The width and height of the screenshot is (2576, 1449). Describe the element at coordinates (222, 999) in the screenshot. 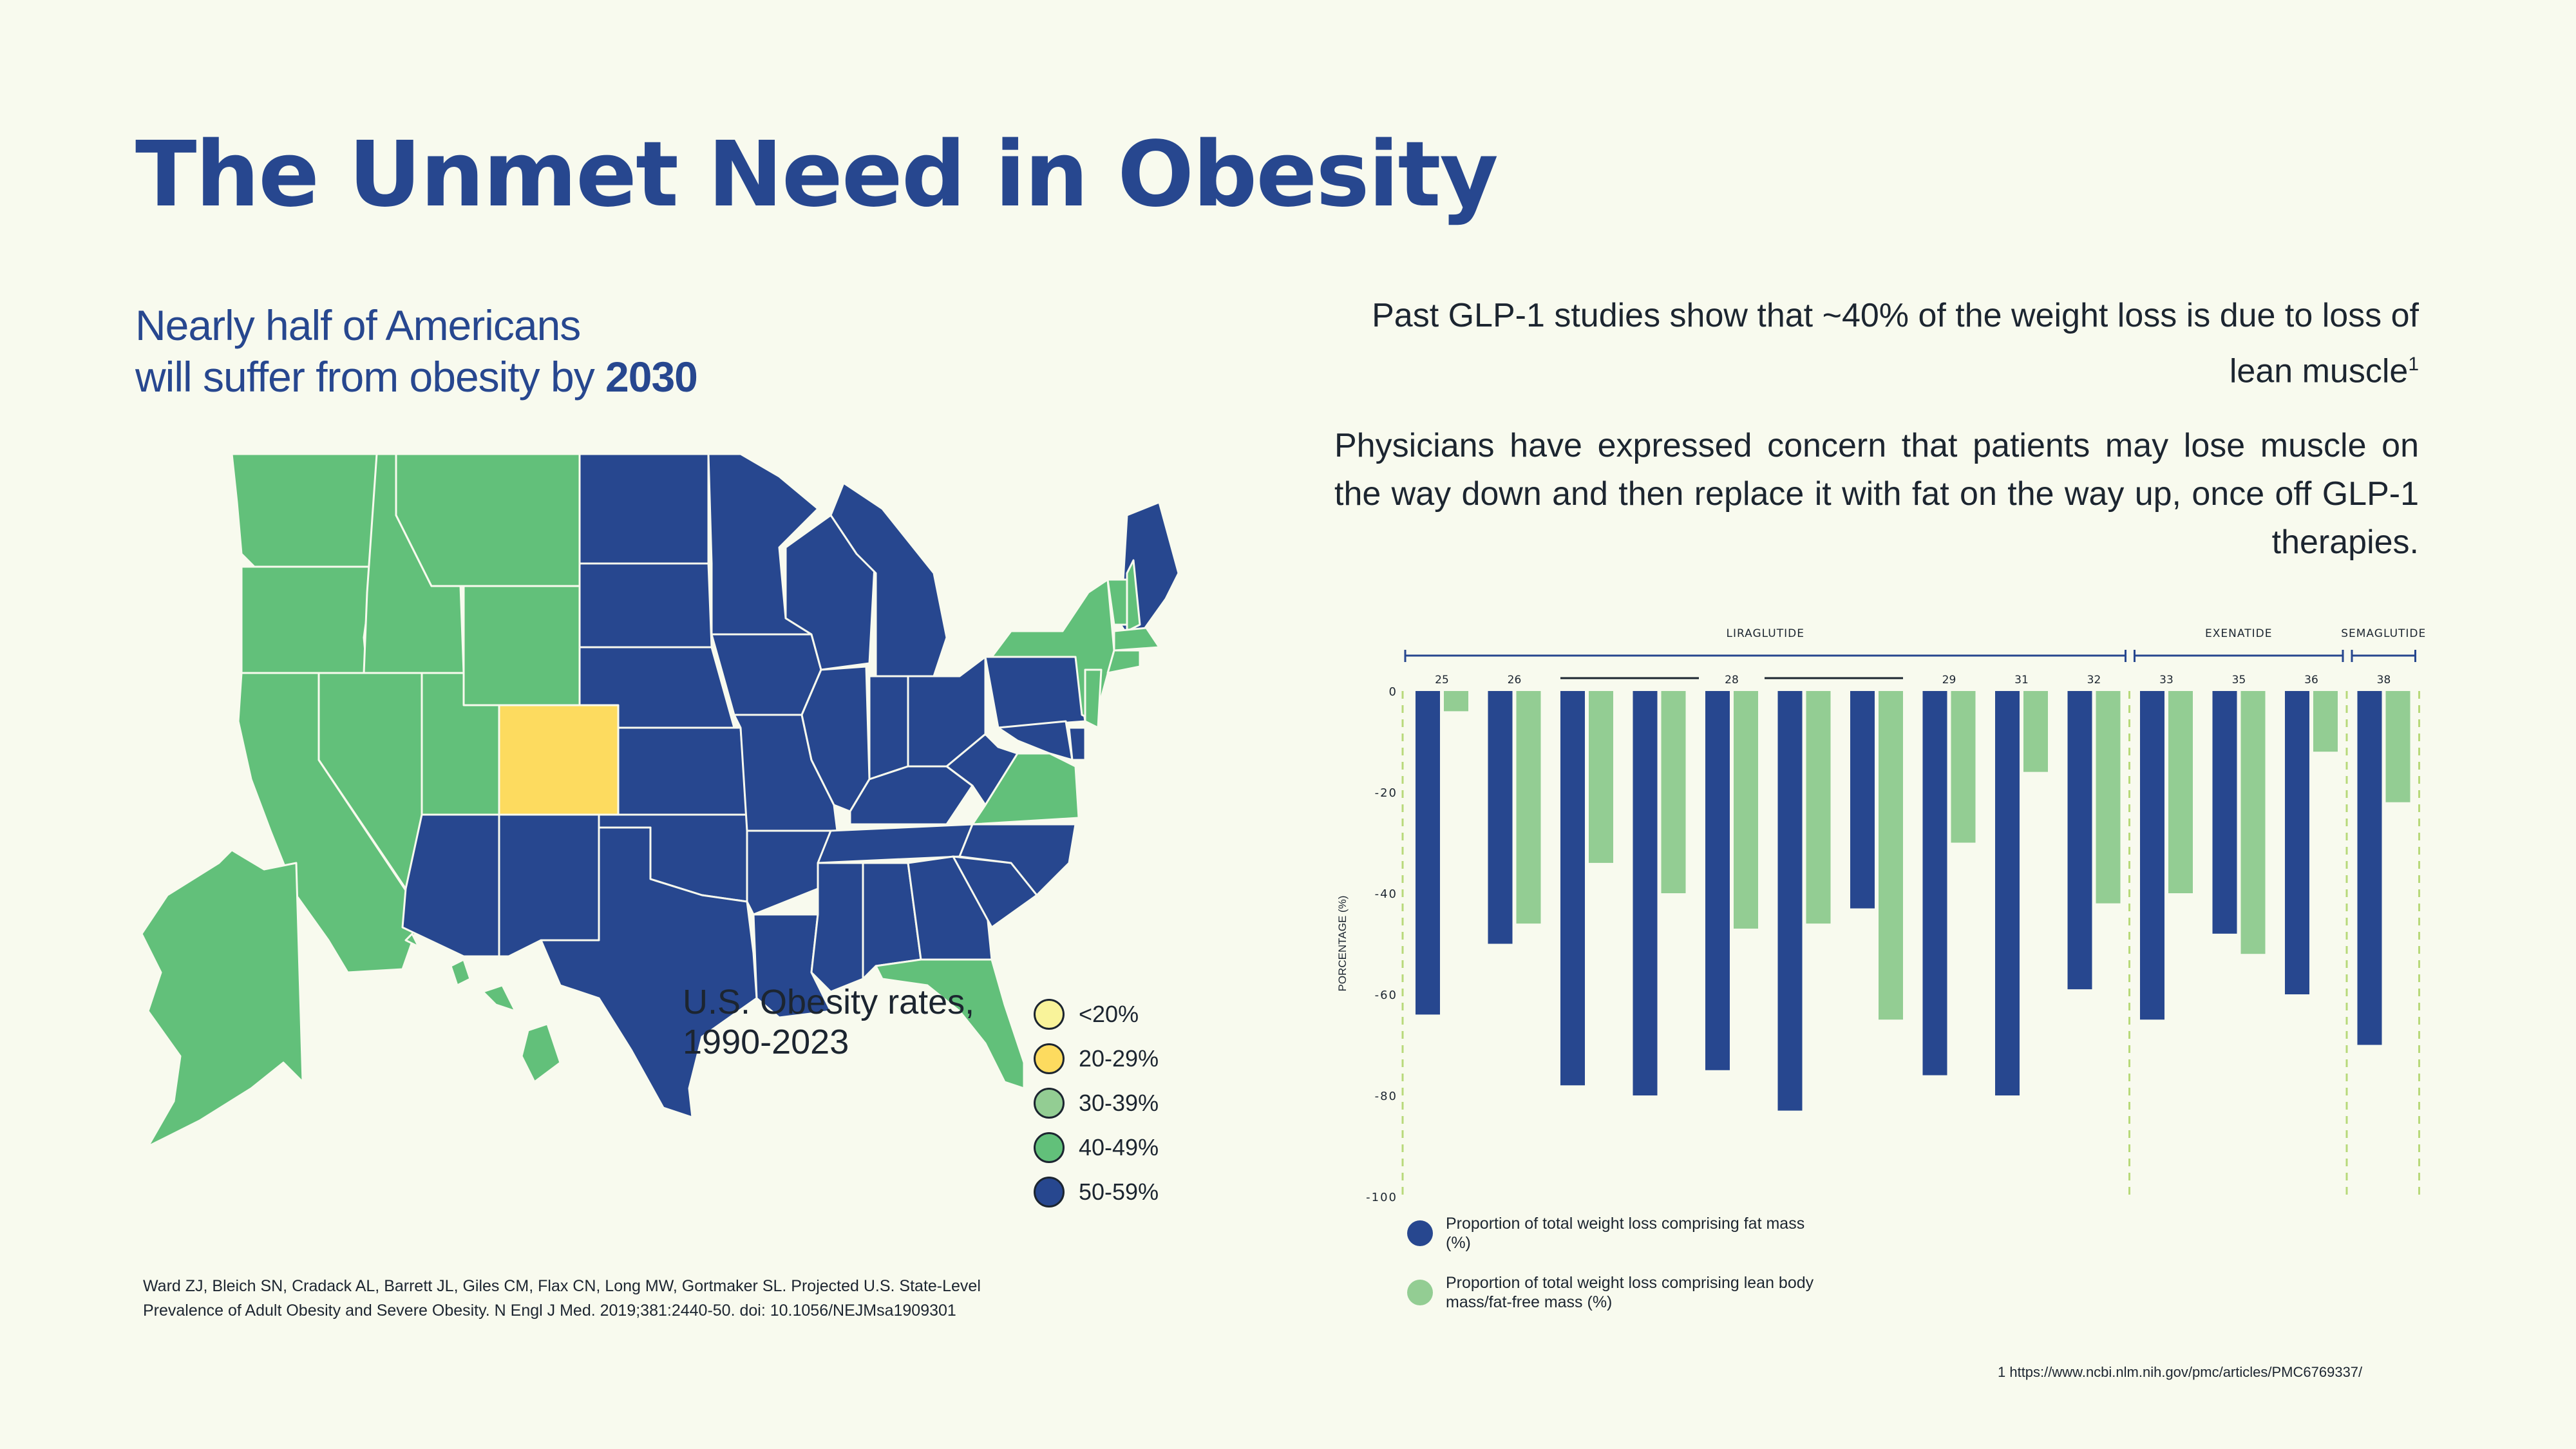

I see `state-ak` at that location.